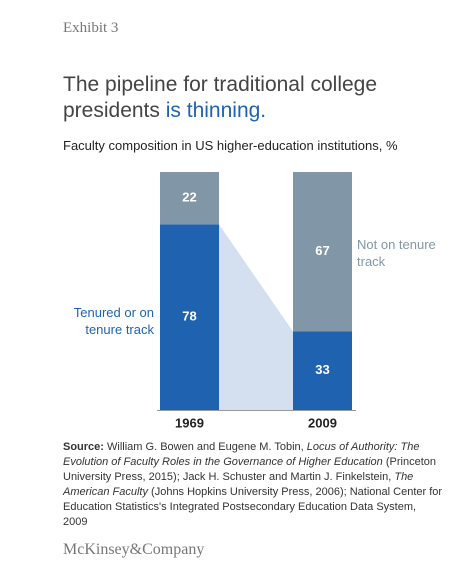  What do you see at coordinates (216, 110) in the screenshot?
I see `title-highlight: is thinning.` at bounding box center [216, 110].